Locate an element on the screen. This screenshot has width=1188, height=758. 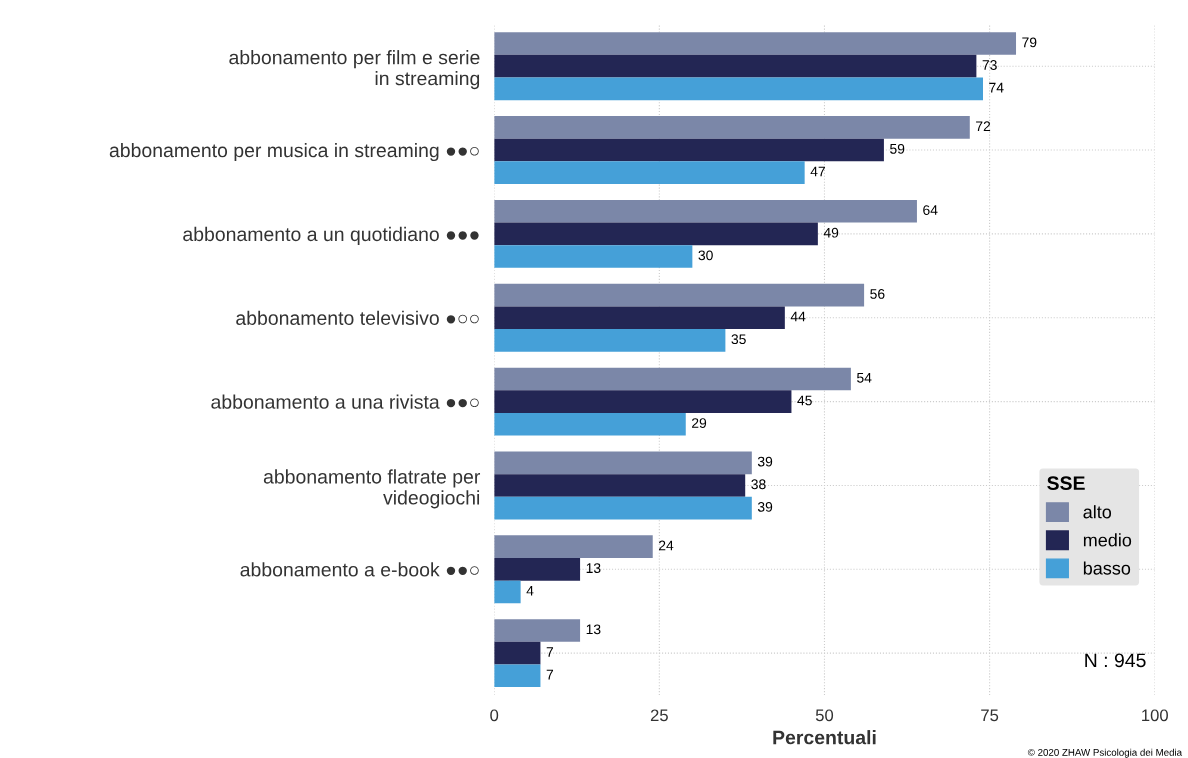
data-label: 44 is located at coordinates (798, 316).